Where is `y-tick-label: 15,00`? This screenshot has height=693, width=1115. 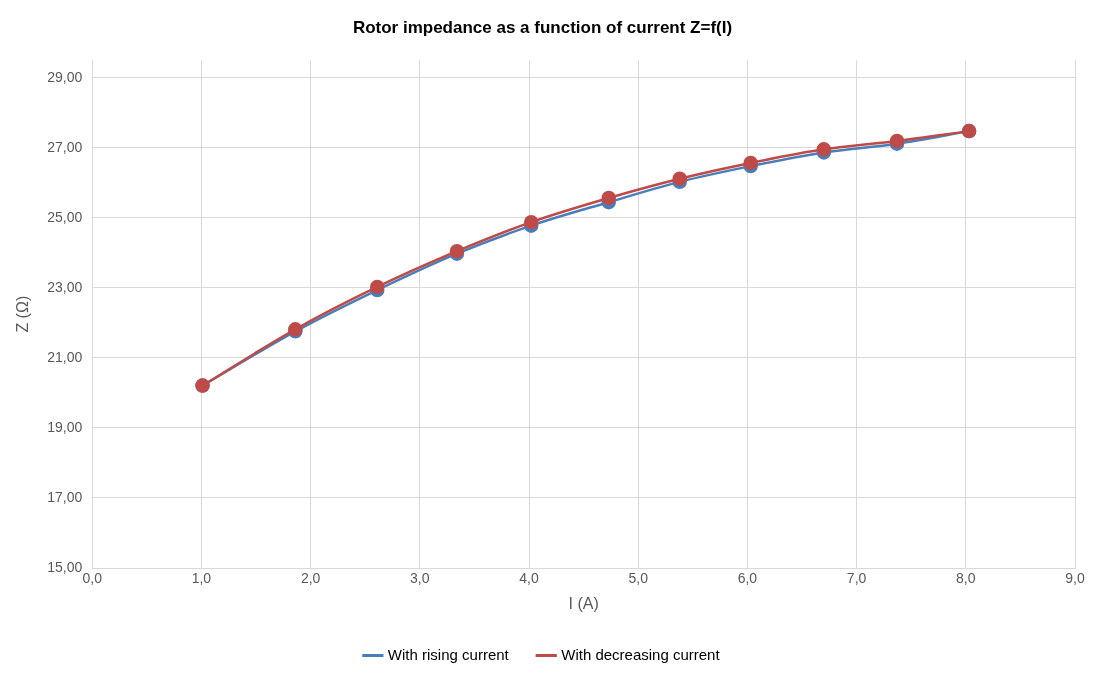 y-tick-label: 15,00 is located at coordinates (65, 566).